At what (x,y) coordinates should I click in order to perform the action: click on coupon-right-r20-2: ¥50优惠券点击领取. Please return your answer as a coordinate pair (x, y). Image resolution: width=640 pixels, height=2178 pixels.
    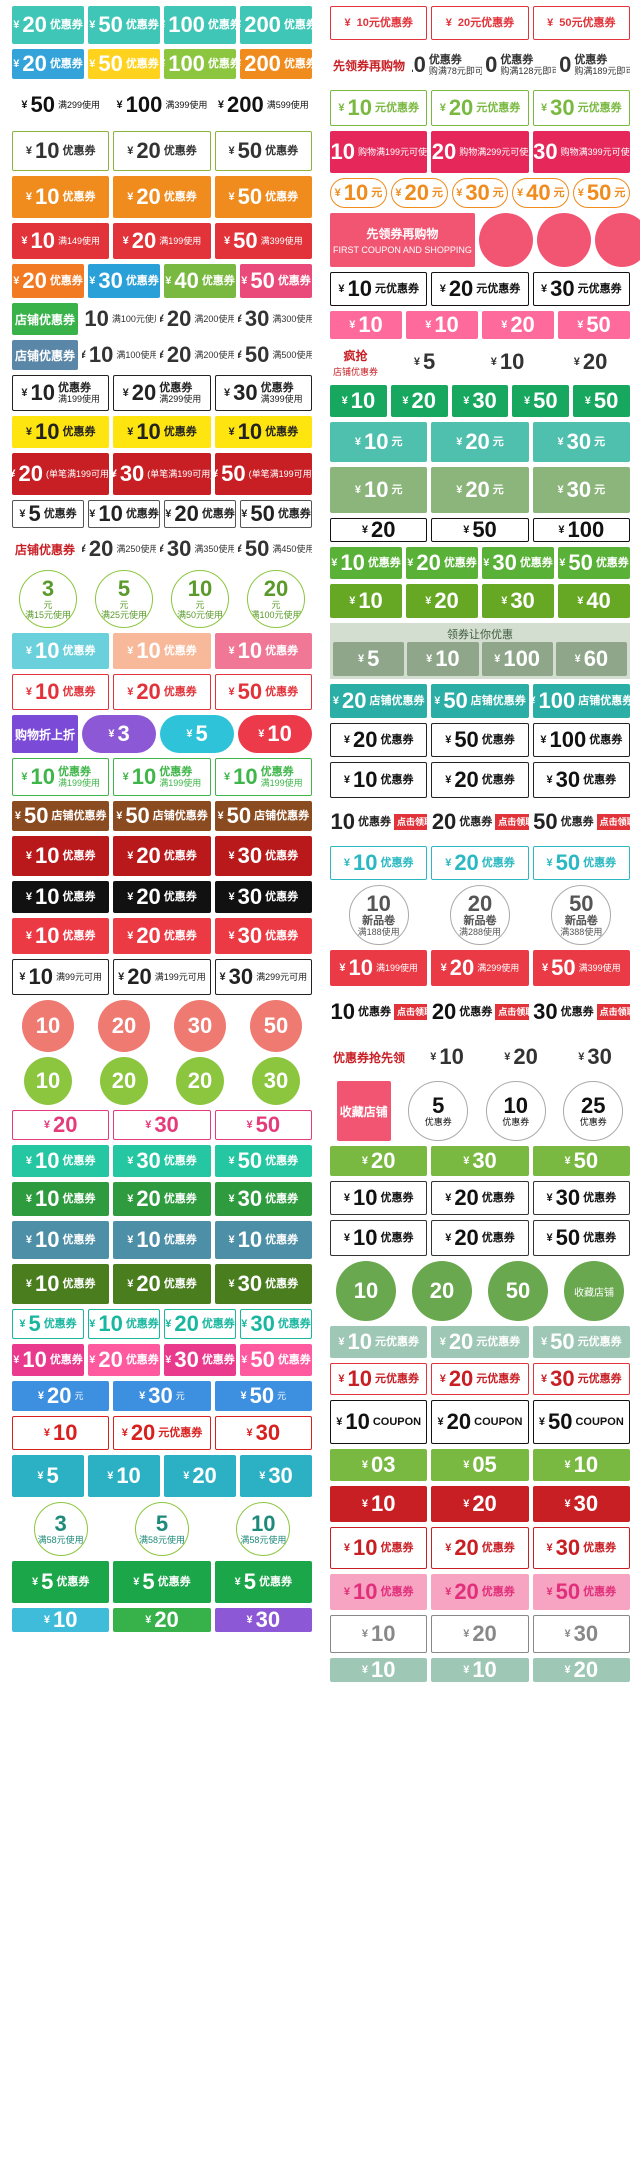
    Looking at the image, I should click on (581, 822).